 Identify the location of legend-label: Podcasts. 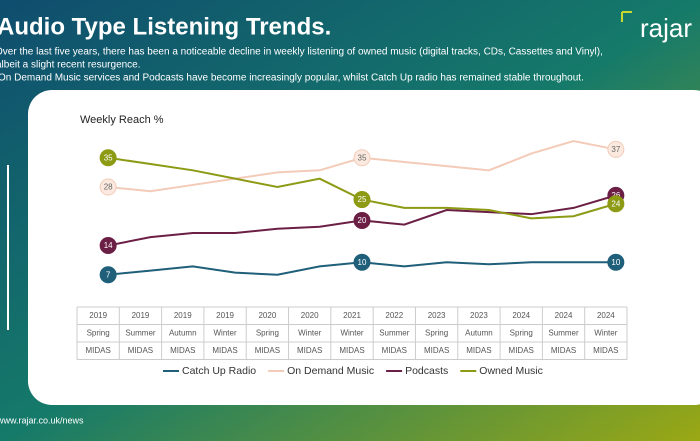
(426, 371).